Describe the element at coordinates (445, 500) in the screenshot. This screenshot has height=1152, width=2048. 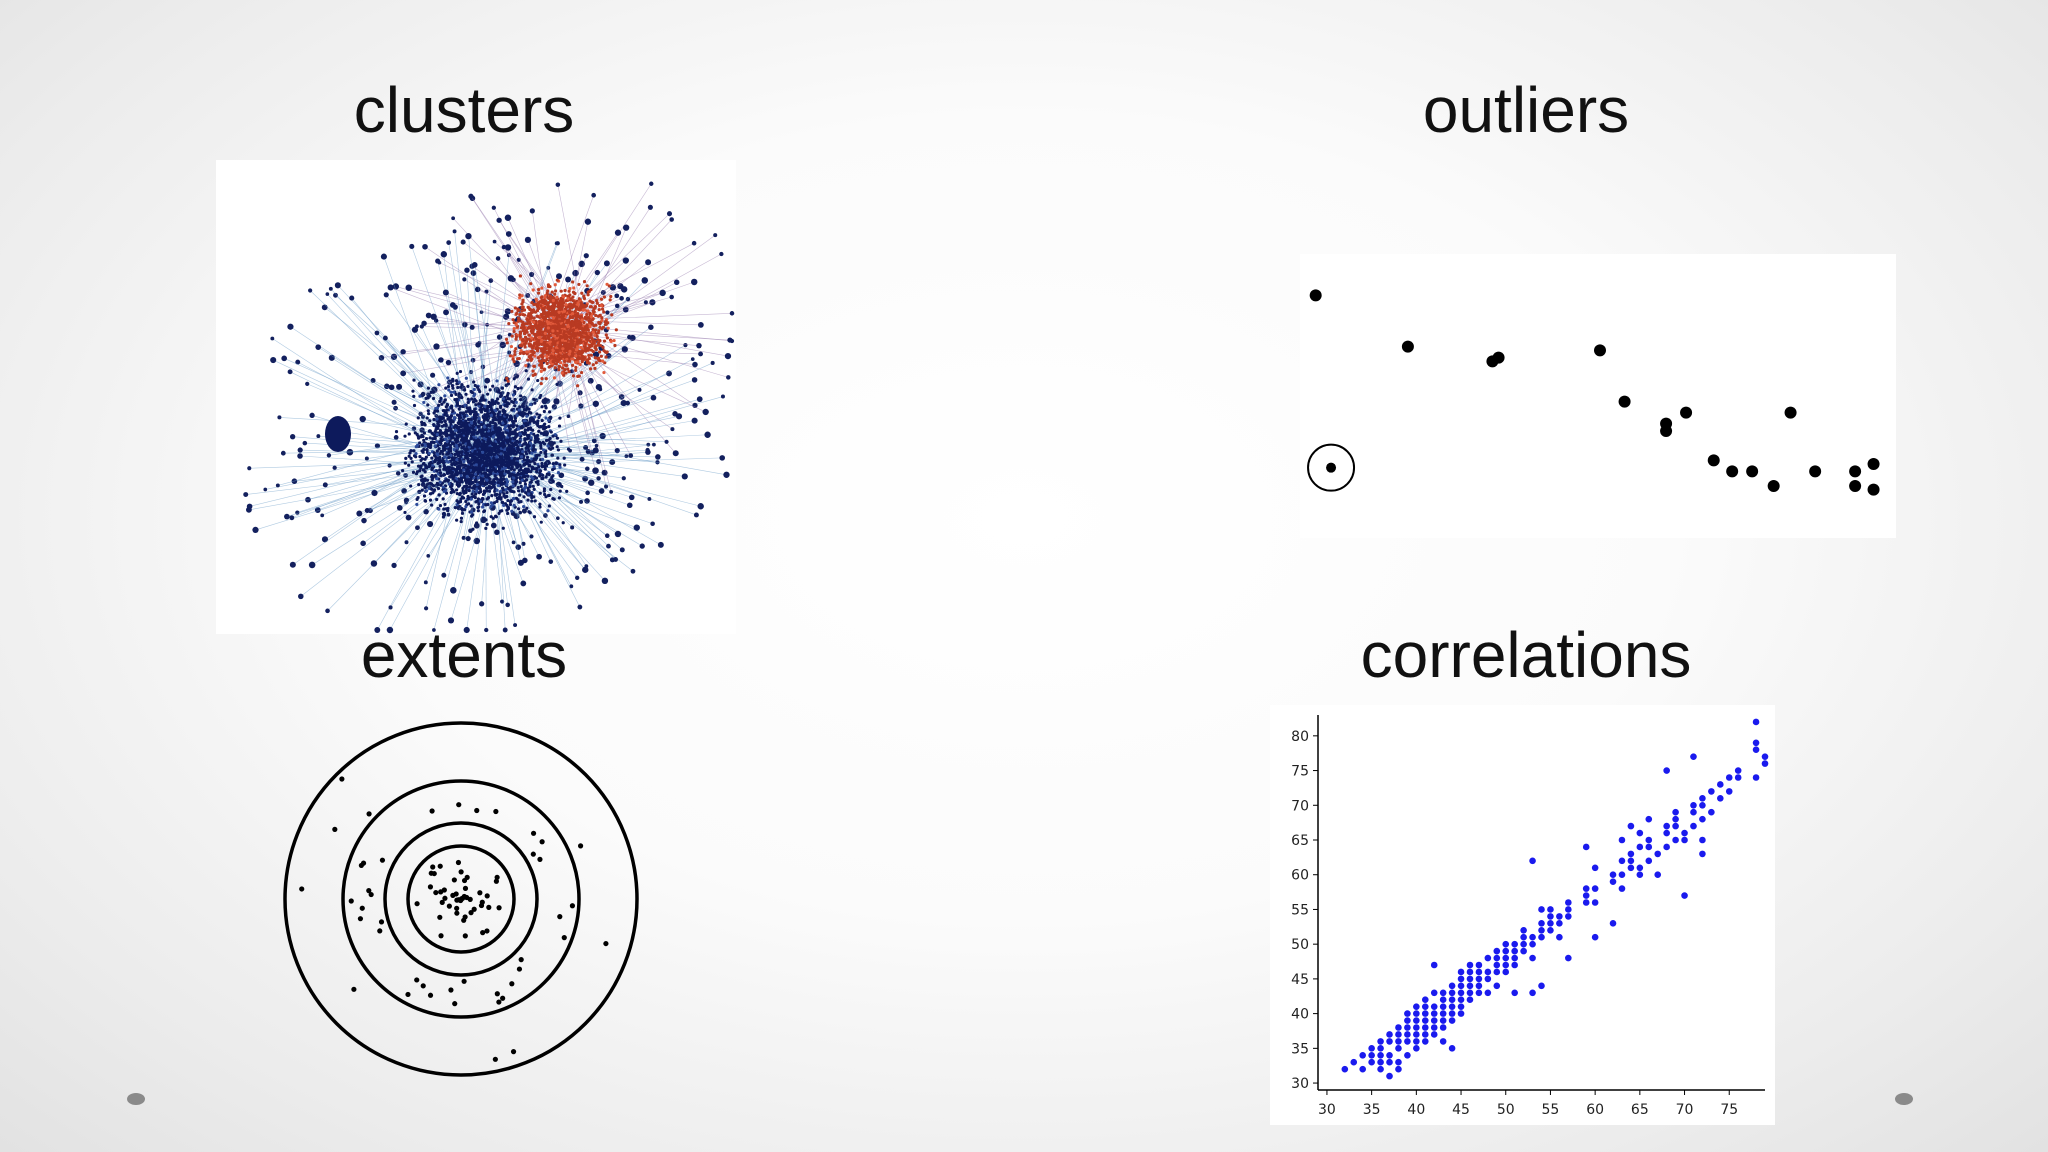
I see `network-edge` at that location.